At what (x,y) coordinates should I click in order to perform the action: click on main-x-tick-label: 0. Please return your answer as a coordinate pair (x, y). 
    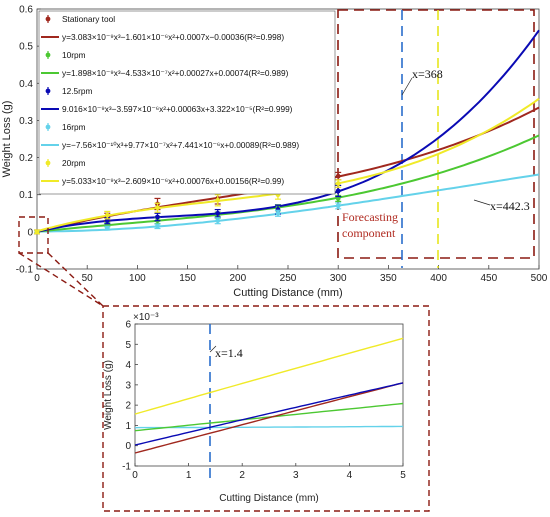
    Looking at the image, I should click on (37, 278).